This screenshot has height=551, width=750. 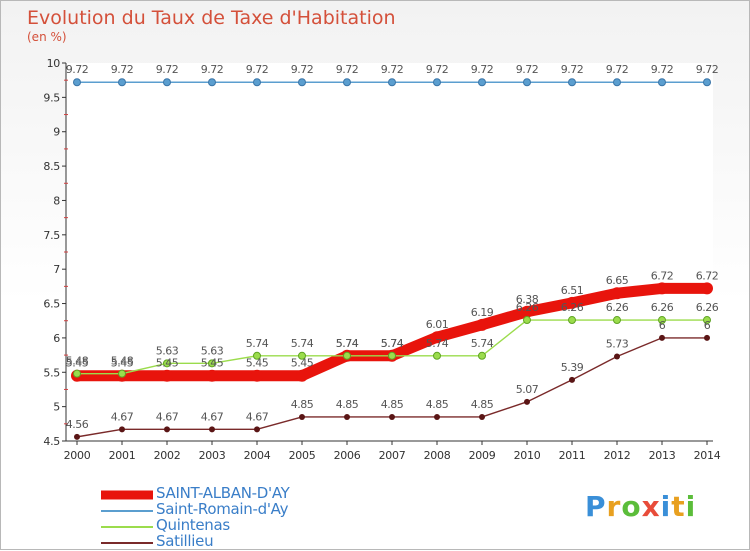 I want to click on data-label-saint-alban: 6.38, so click(x=527, y=299).